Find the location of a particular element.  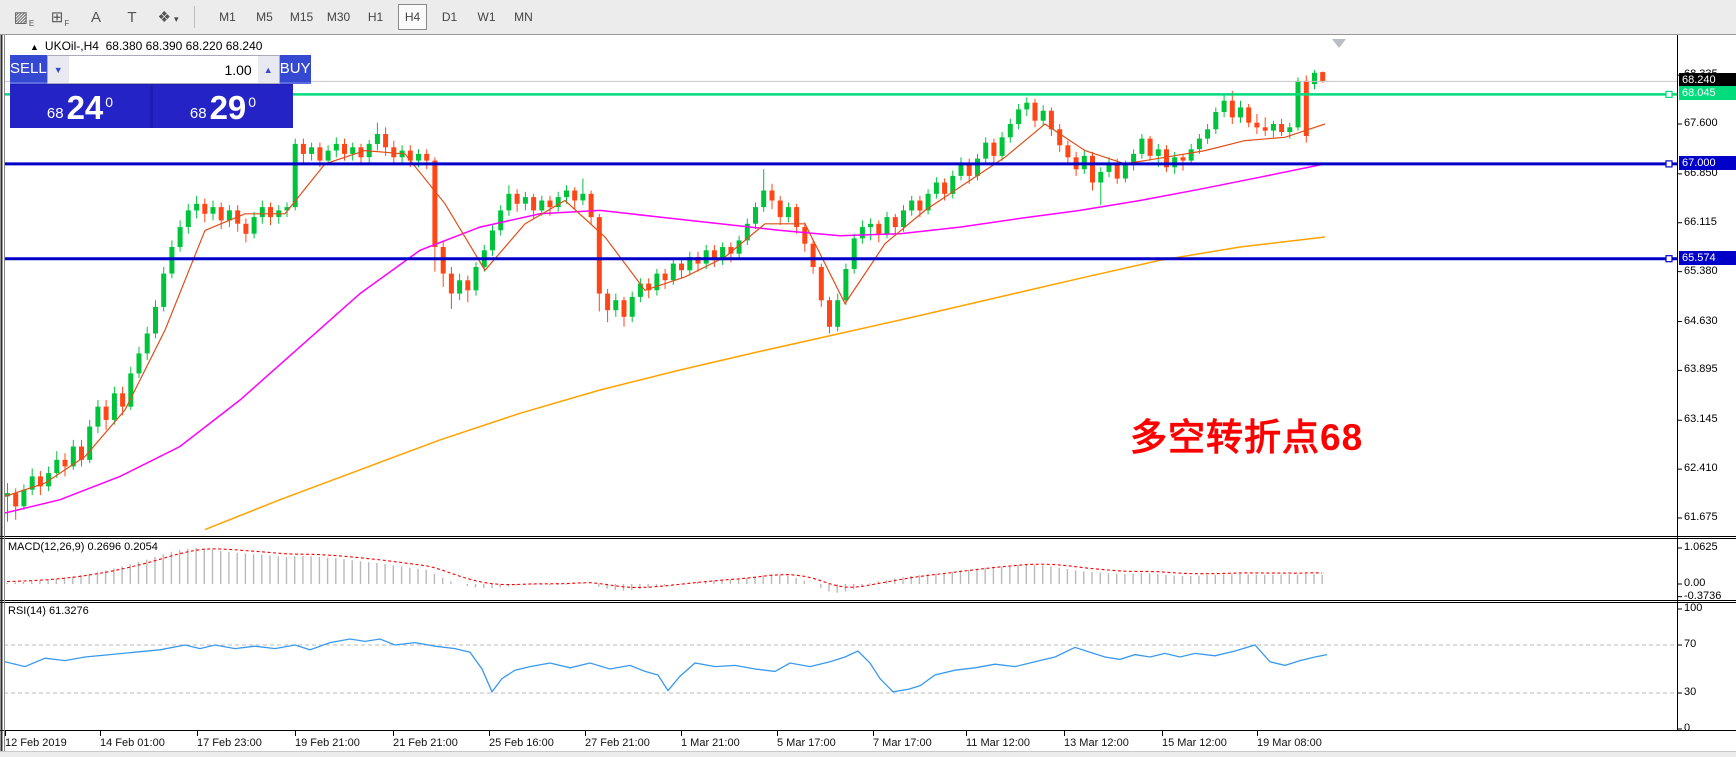

ask-price-quote: 68 29 0 is located at coordinates (223, 106).